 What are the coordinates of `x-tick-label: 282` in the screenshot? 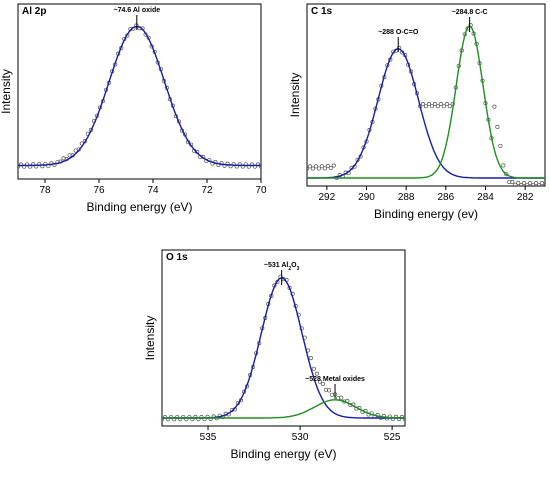 It's located at (525, 197).